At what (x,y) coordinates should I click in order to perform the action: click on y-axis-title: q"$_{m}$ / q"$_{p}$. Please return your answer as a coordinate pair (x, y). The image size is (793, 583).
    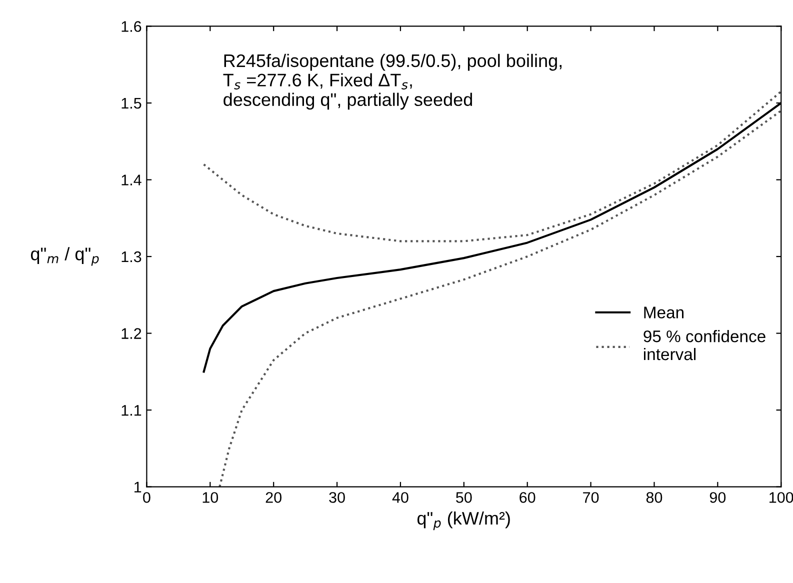
    Looking at the image, I should click on (64, 256).